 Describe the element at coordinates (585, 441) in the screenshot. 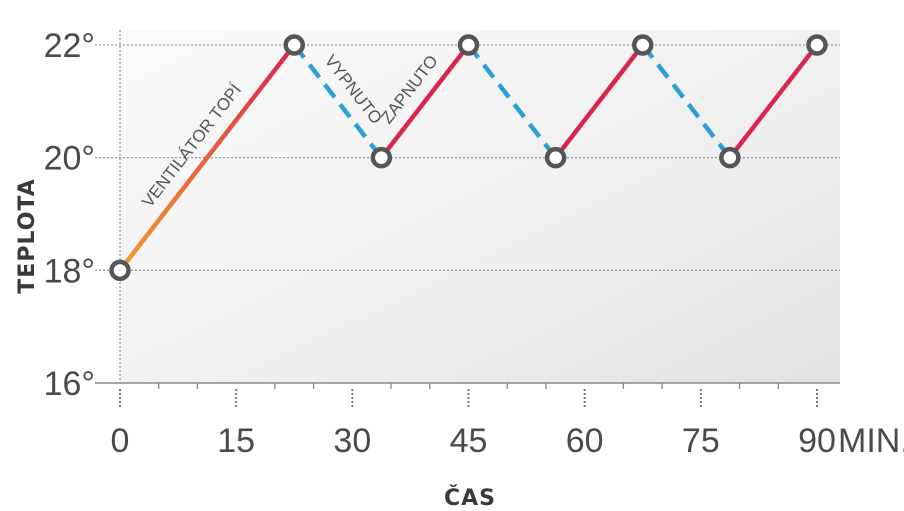

I see `x-tick-label: 60` at that location.